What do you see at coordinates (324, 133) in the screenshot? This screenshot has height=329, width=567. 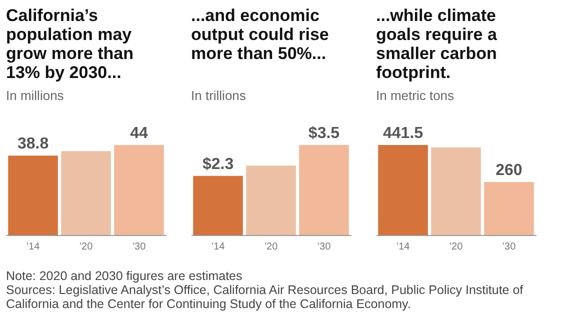 I see `data-label: $3.5` at bounding box center [324, 133].